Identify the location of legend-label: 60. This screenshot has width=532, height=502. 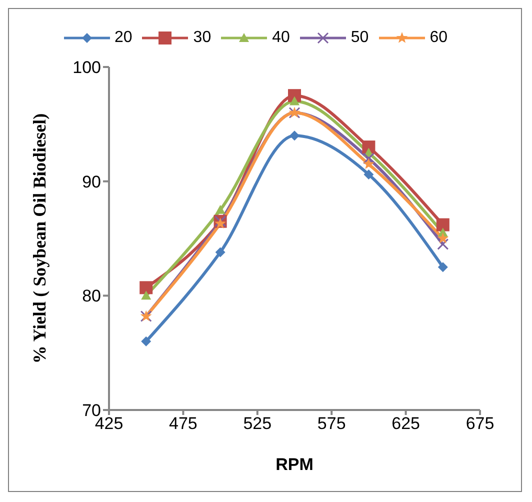
(438, 38).